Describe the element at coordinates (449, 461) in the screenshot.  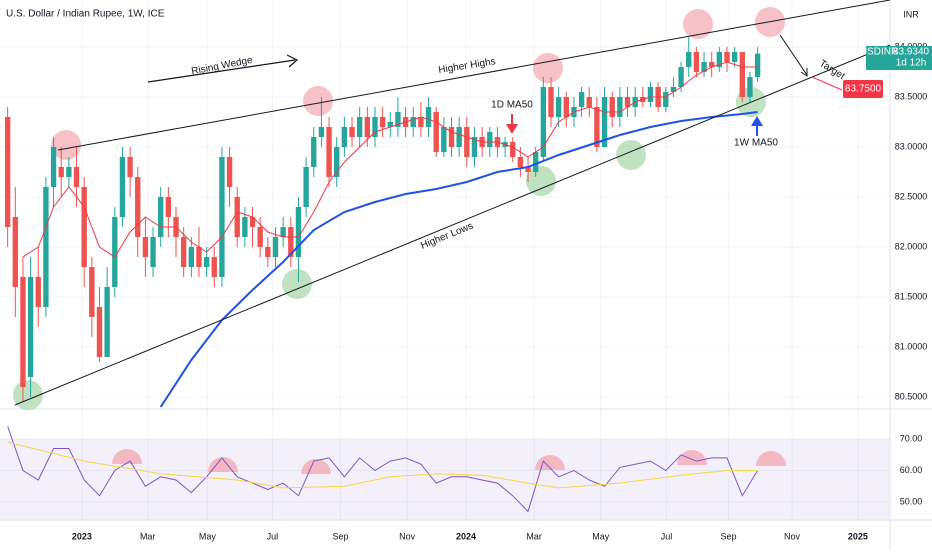
I see `rsi-high-markers` at that location.